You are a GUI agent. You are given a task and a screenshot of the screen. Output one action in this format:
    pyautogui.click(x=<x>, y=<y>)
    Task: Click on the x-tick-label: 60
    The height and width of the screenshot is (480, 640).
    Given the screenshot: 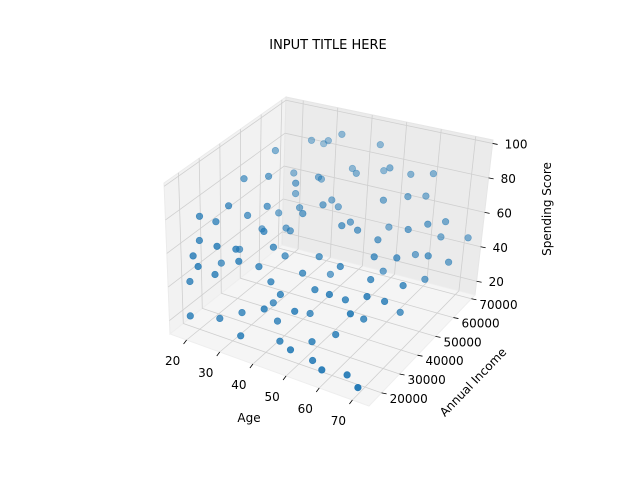 What is the action you would take?
    pyautogui.click(x=305, y=409)
    